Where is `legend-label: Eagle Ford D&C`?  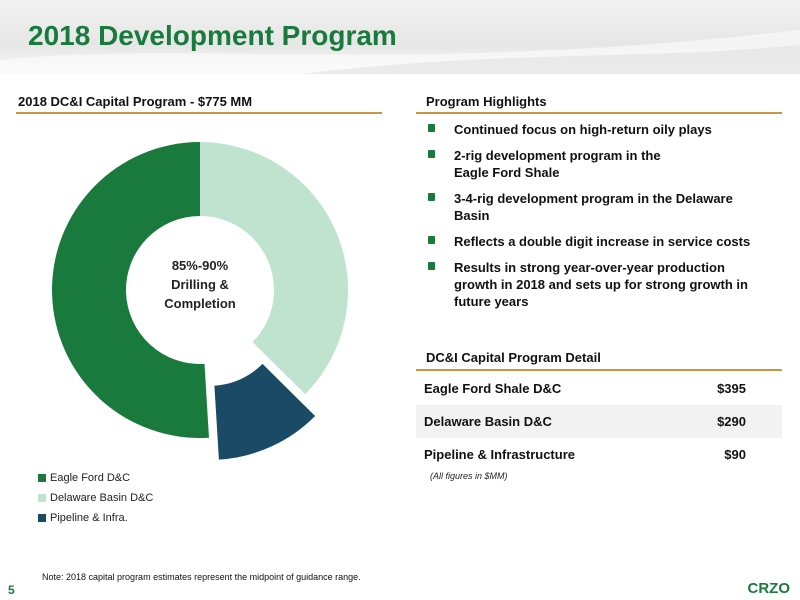
legend-label: Eagle Ford D&C is located at coordinates (90, 478).